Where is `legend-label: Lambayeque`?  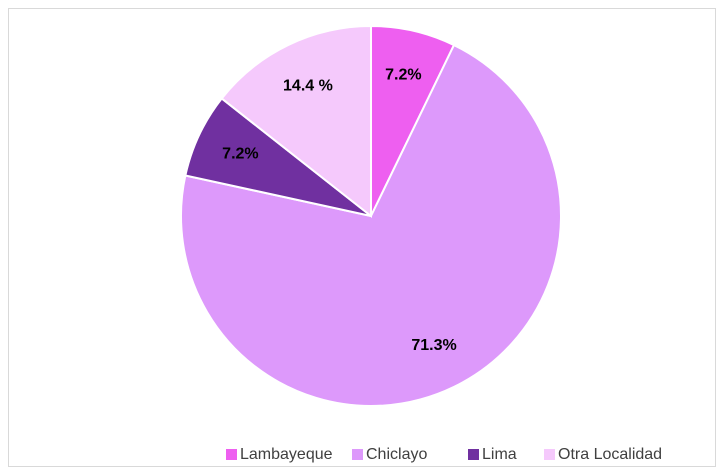 legend-label: Lambayeque is located at coordinates (286, 454).